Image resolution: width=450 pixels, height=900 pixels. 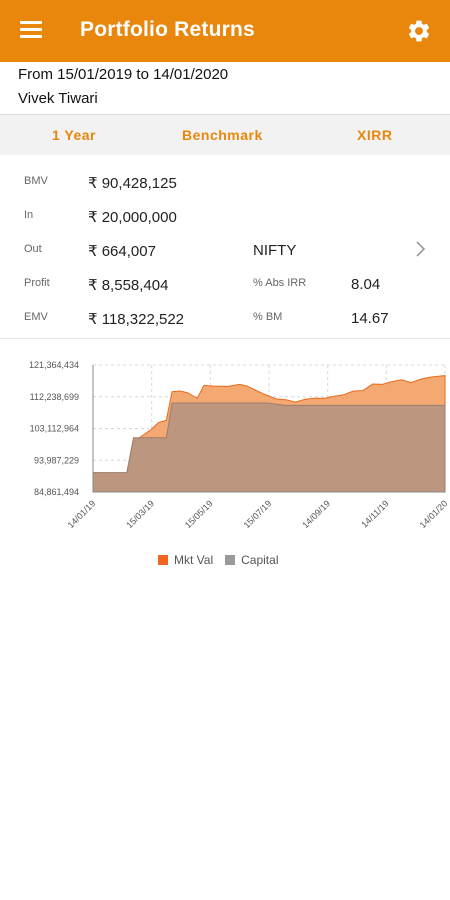 I want to click on legend-swatch-capital, so click(x=230, y=560).